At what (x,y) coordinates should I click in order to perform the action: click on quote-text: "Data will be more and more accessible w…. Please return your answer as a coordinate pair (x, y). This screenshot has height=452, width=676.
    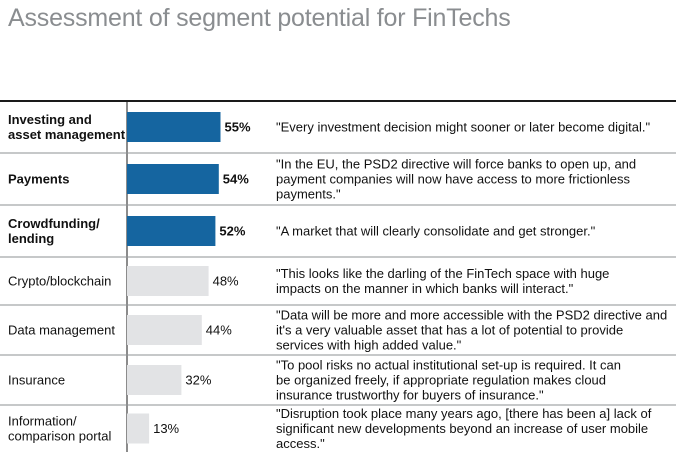
    Looking at the image, I should click on (471, 330).